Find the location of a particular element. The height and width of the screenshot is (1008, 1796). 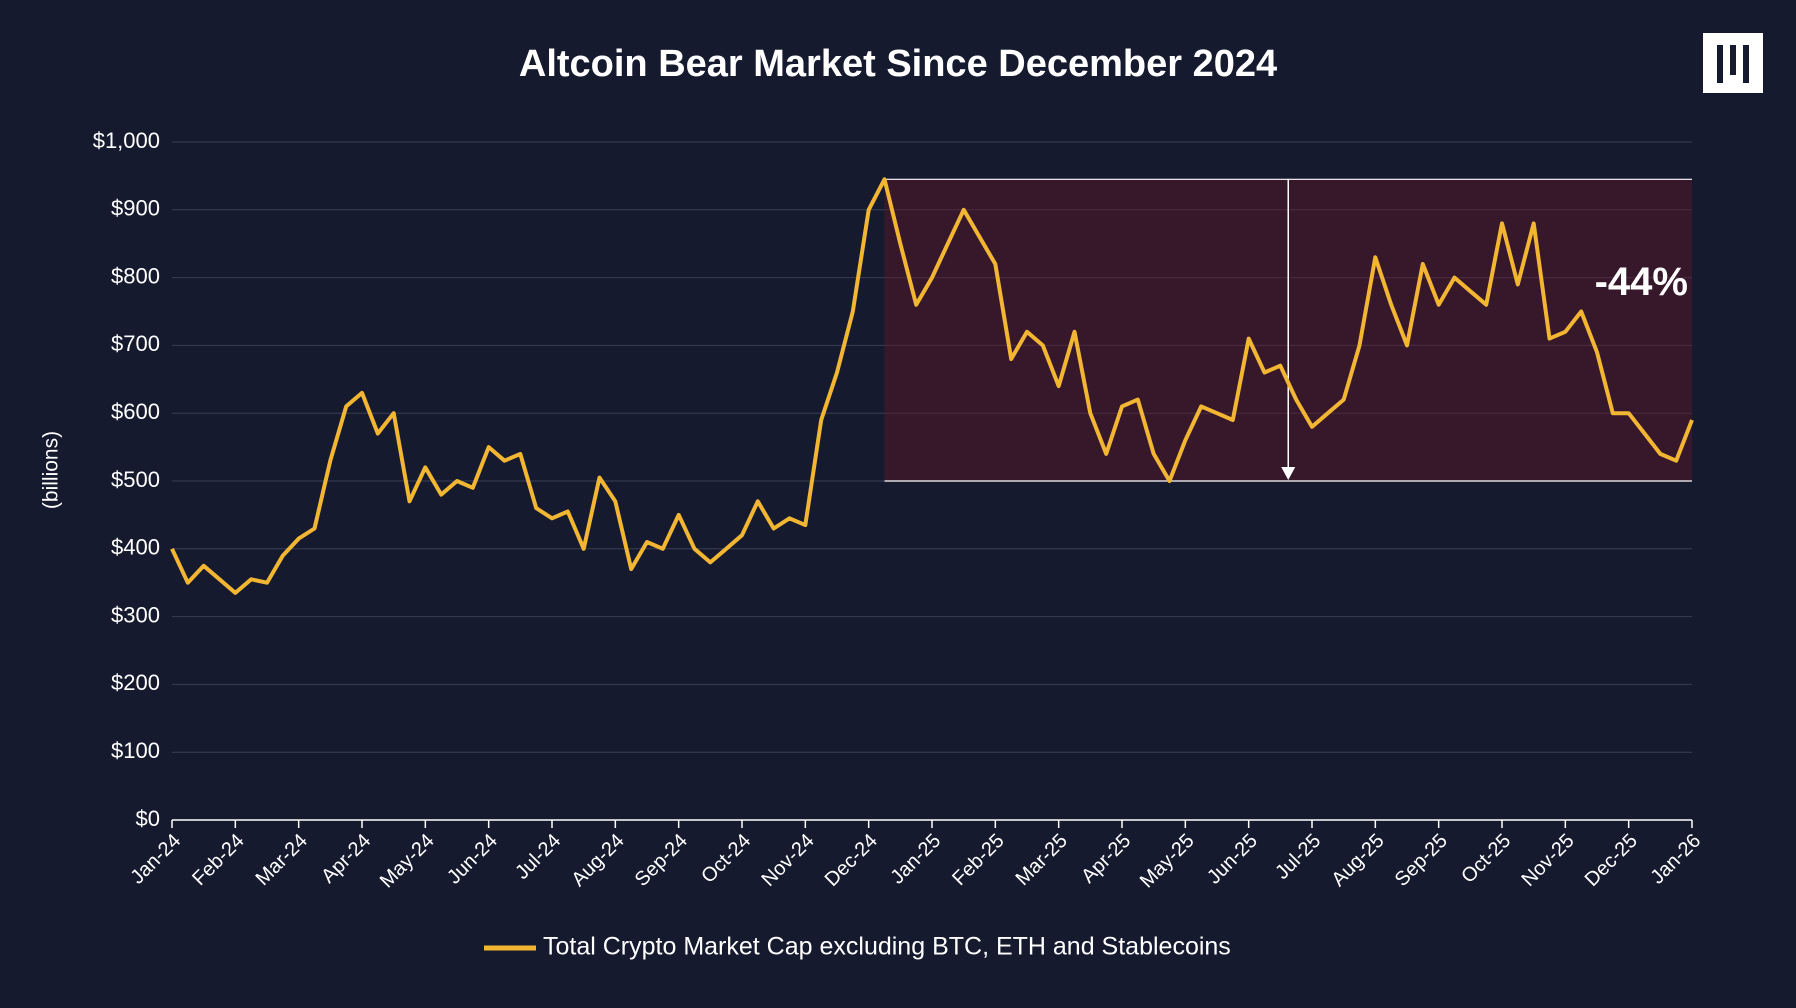

y-tick-label: $200 is located at coordinates (135, 682).